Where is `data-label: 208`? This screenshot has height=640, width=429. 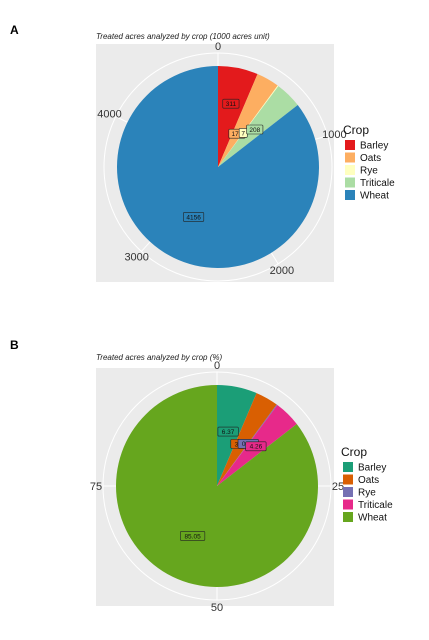
data-label: 208 is located at coordinates (254, 130).